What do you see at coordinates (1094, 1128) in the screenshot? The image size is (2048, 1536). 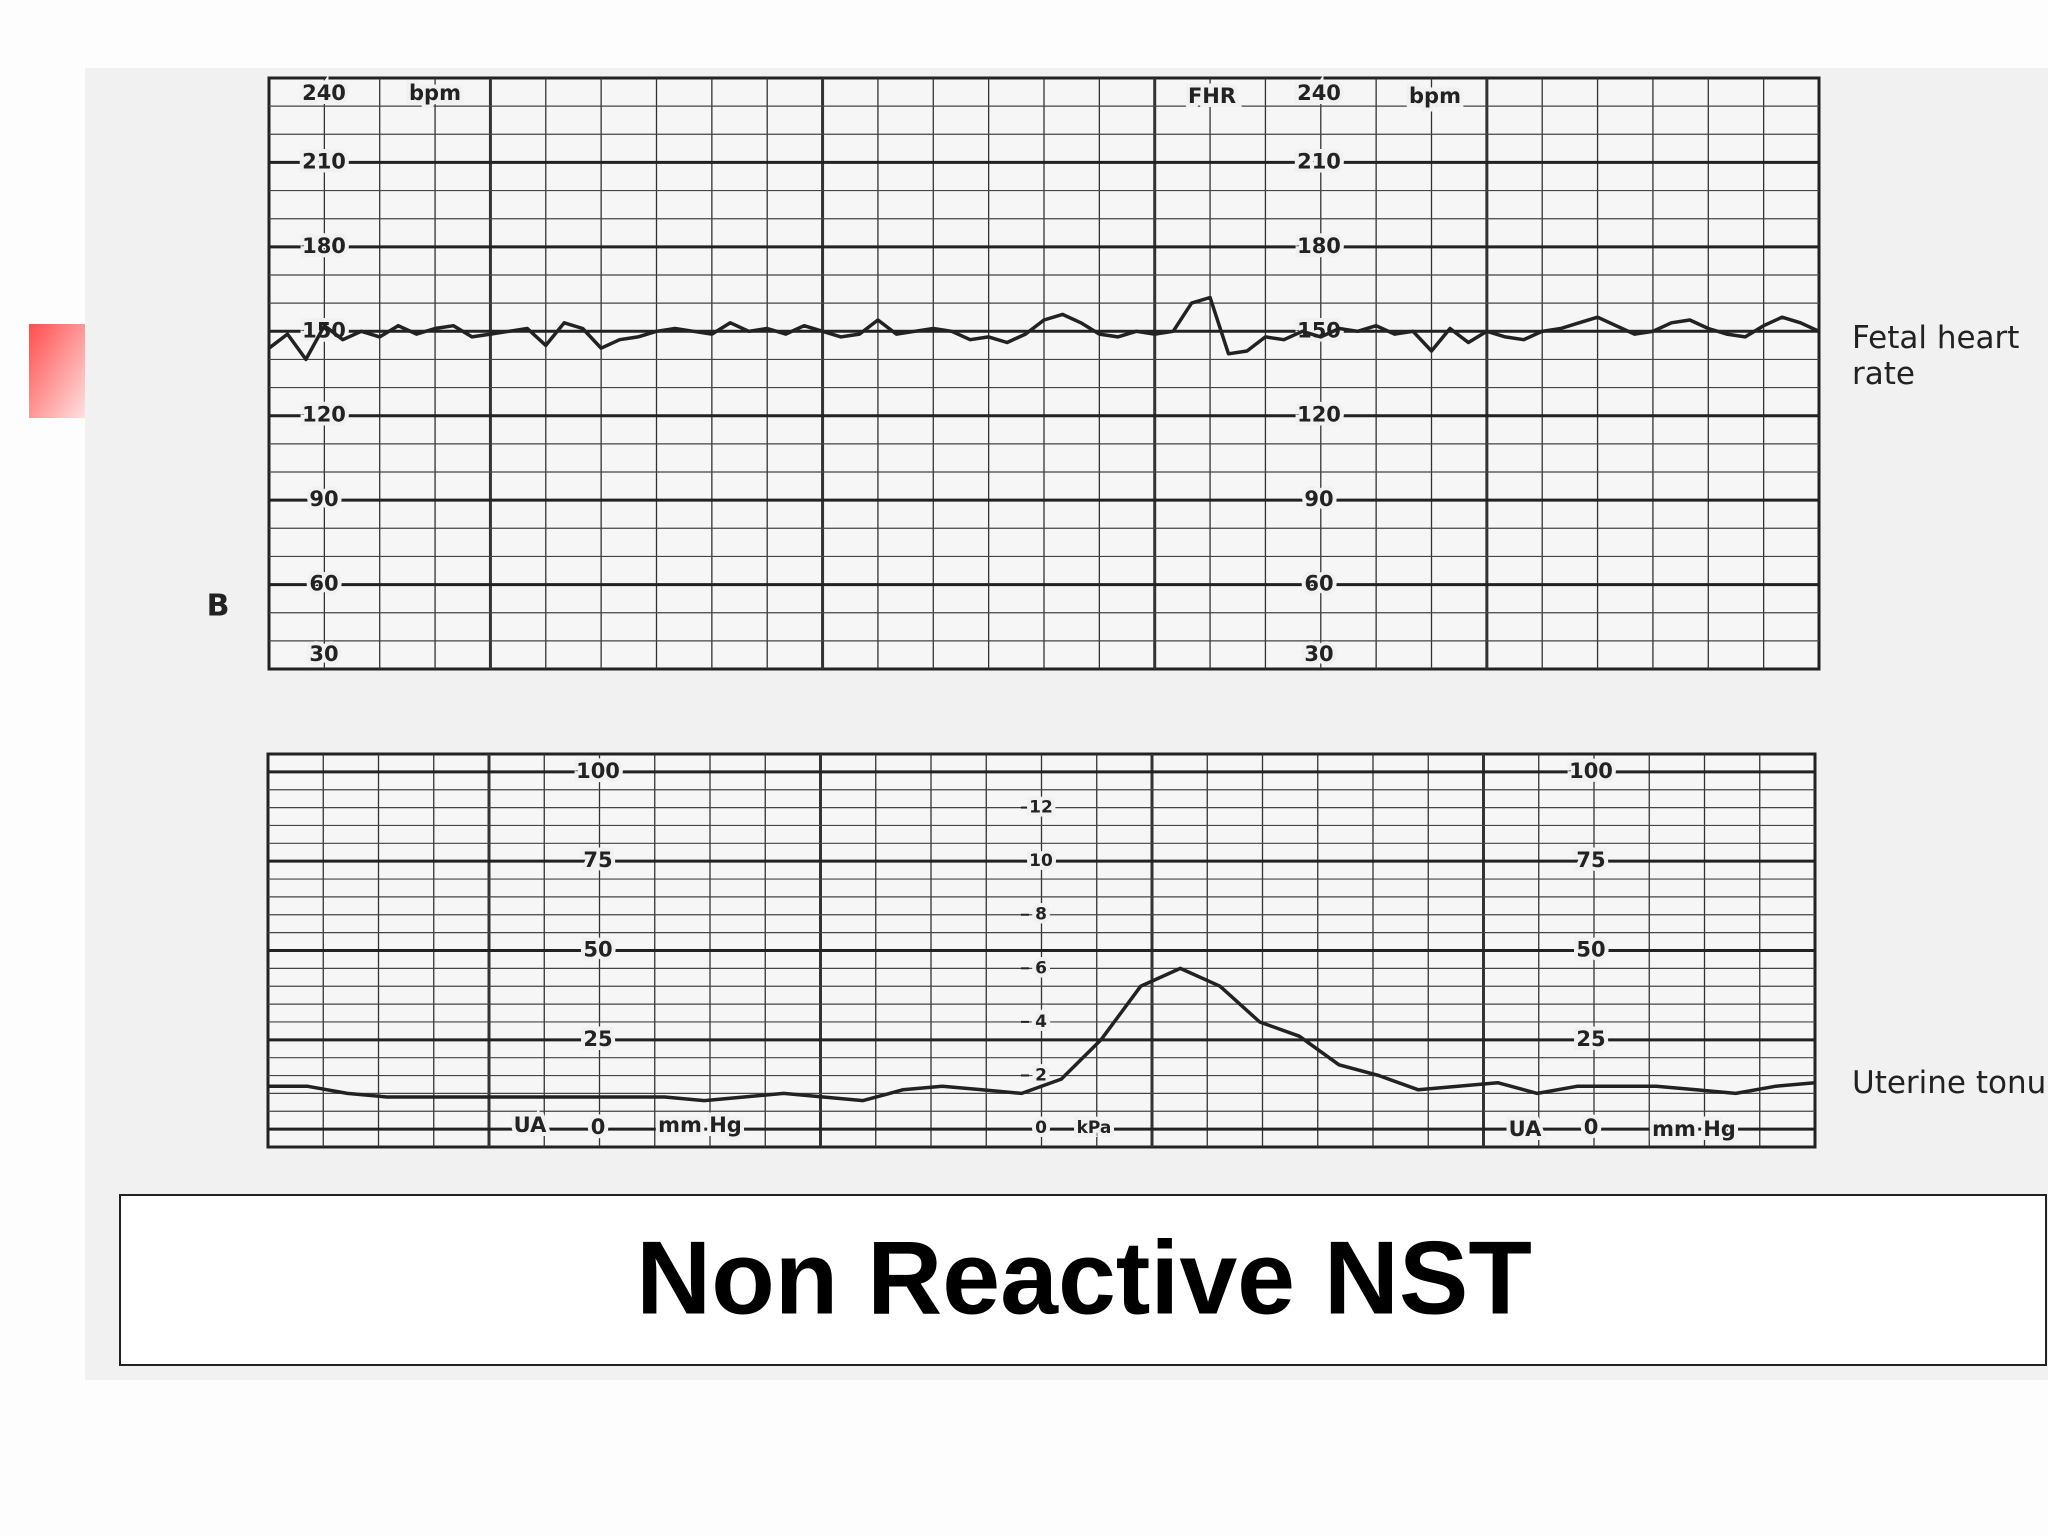 I see `y2-unit: kPa` at bounding box center [1094, 1128].